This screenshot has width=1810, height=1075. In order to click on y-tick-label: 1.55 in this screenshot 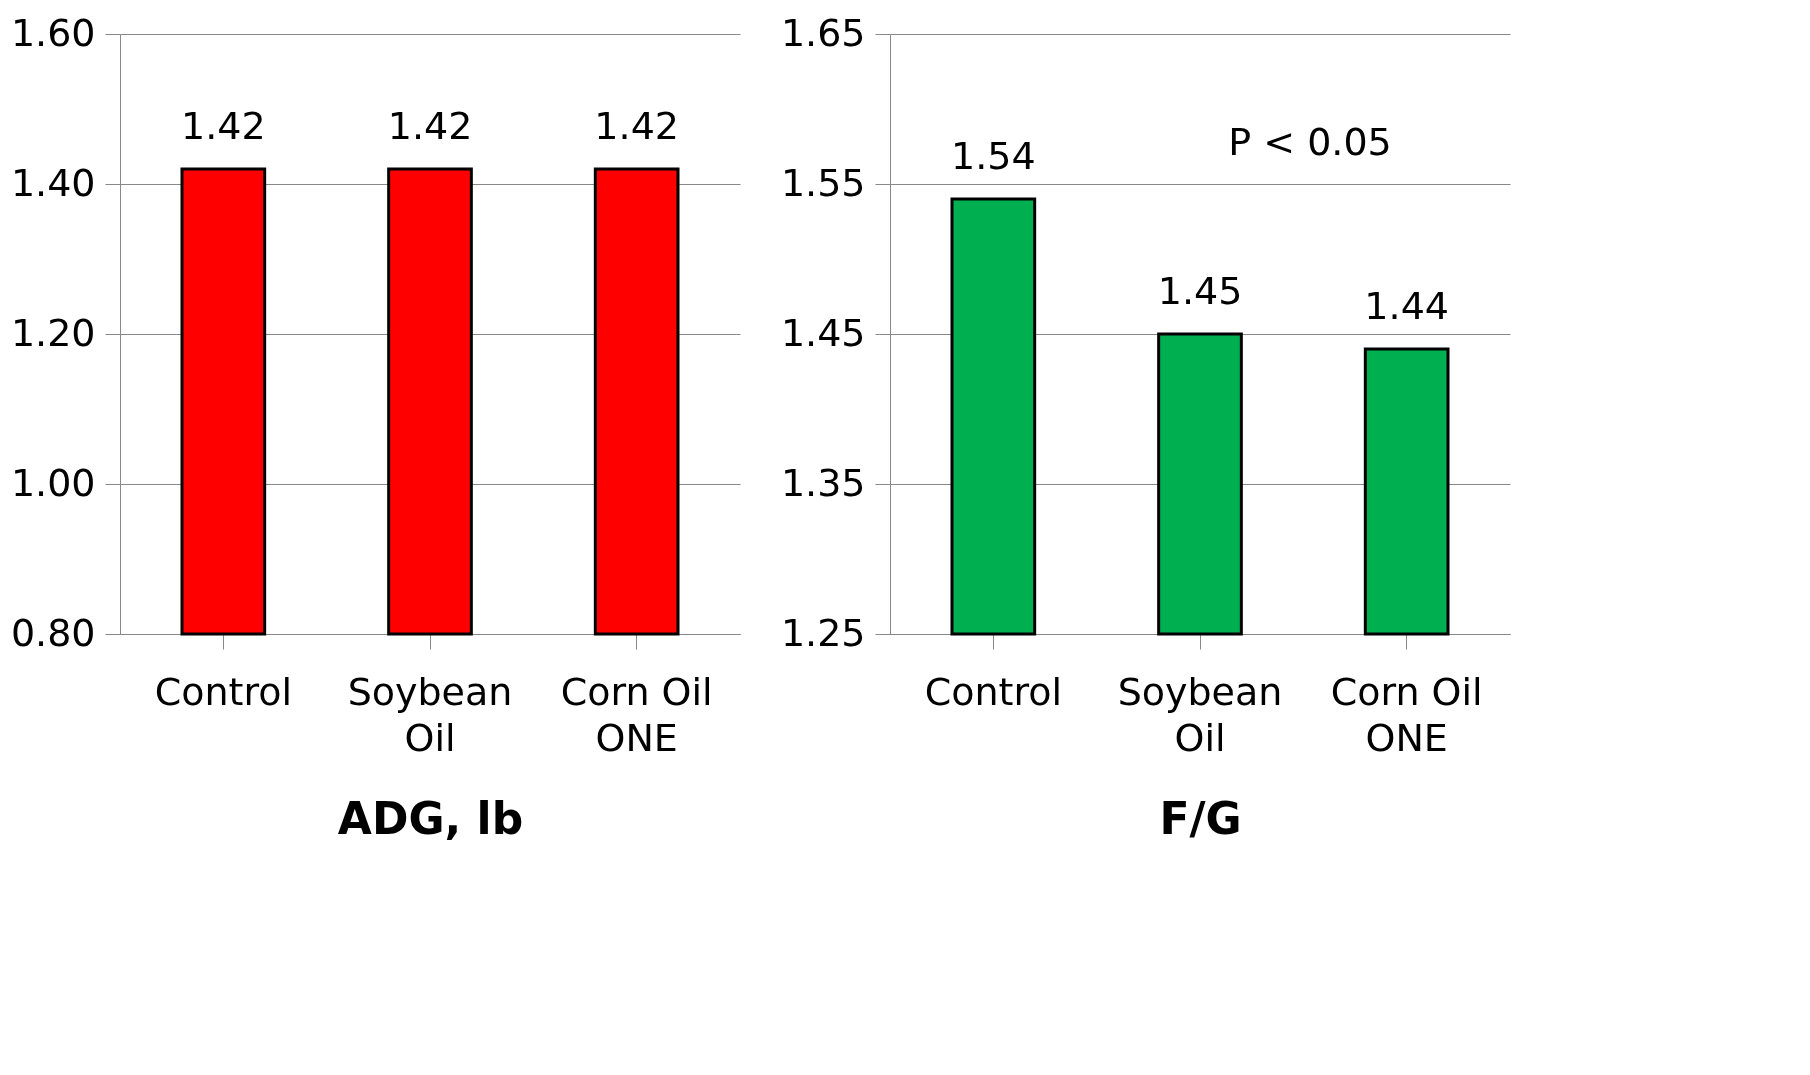, I will do `click(823, 182)`.